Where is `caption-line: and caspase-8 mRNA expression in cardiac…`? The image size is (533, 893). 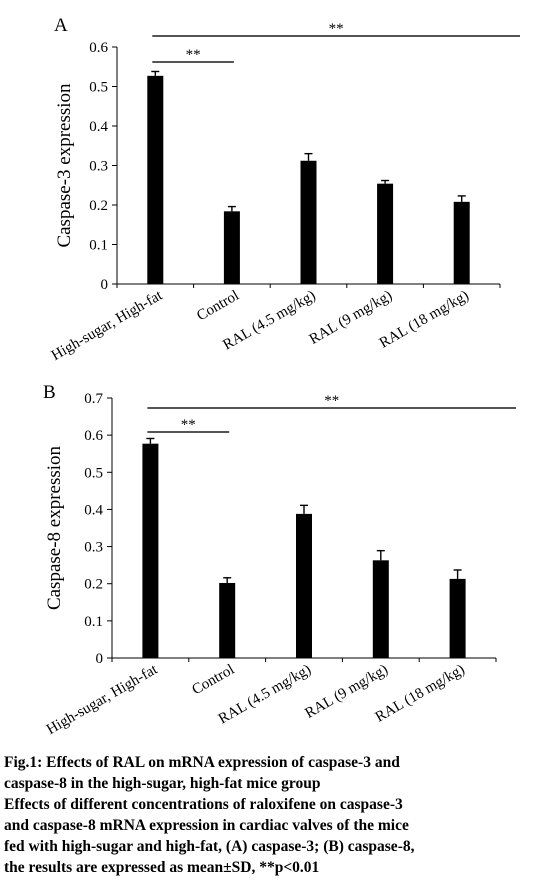
caption-line: and caspase-8 mRNA expression in cardiac… is located at coordinates (206, 825).